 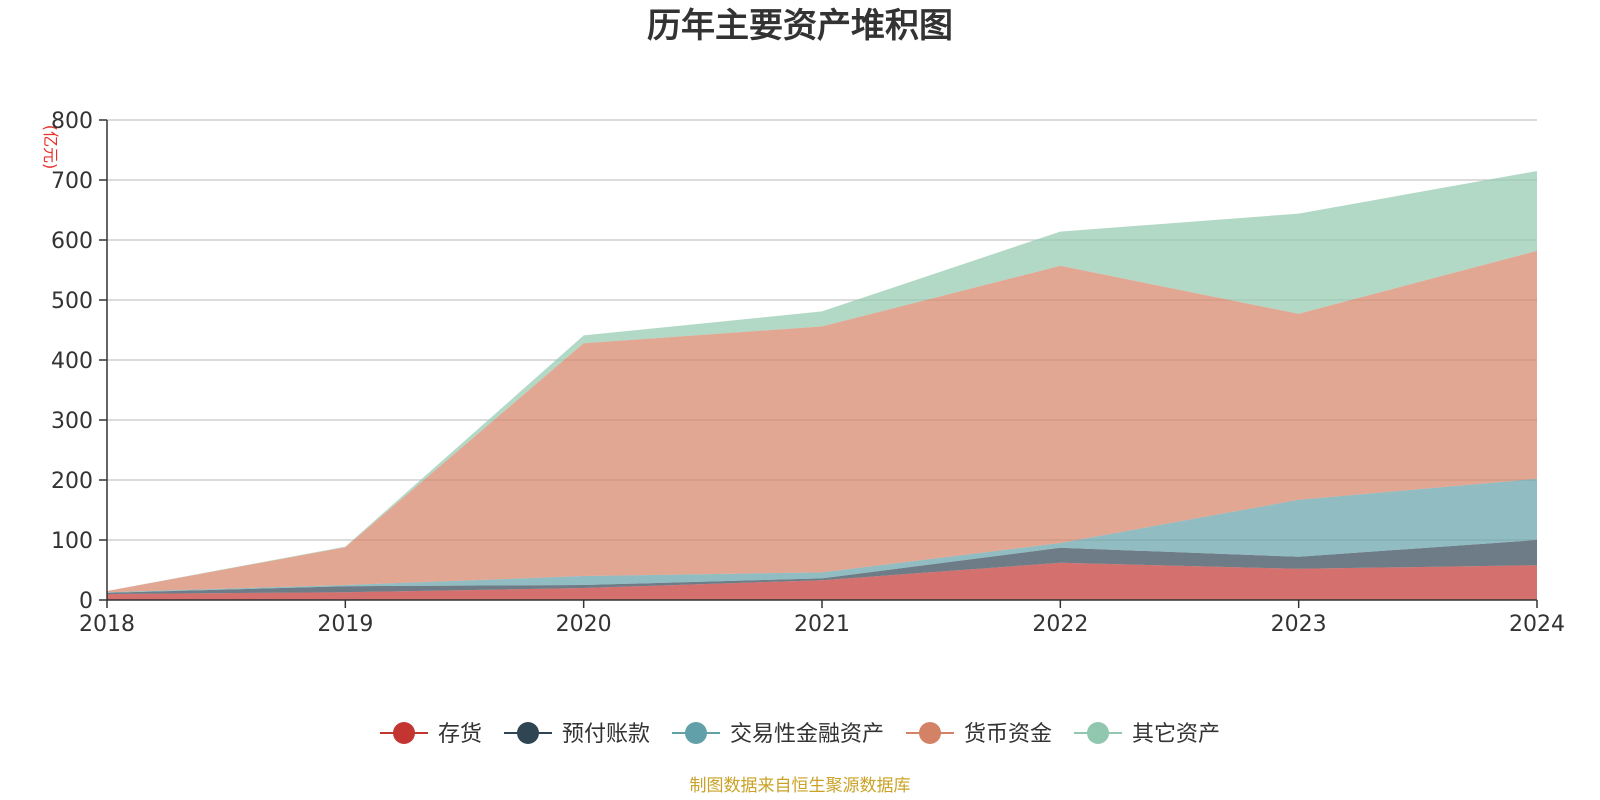 What do you see at coordinates (72, 301) in the screenshot?
I see `y-tick-label: 500` at bounding box center [72, 301].